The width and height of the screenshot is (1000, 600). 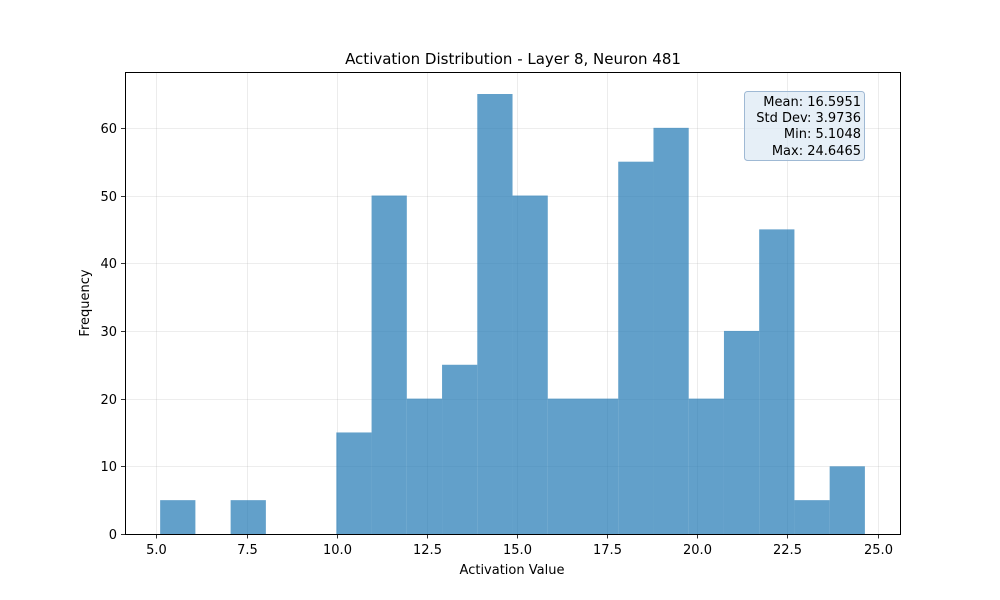 I want to click on y-tick-label: 10, so click(x=108, y=467).